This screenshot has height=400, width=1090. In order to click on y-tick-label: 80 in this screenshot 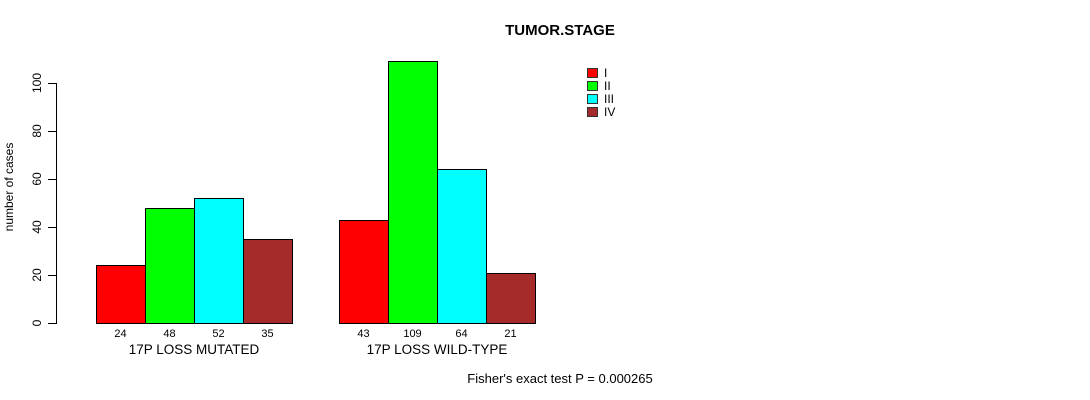, I will do `click(37, 131)`.